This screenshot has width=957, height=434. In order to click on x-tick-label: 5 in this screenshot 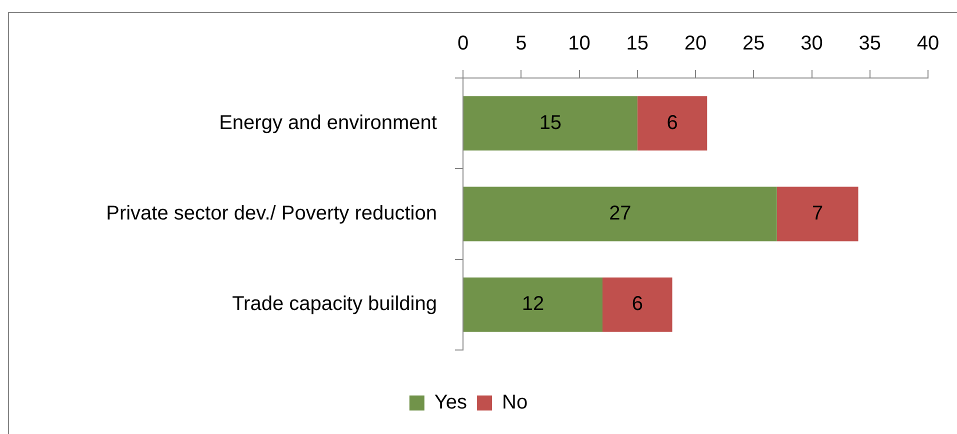, I will do `click(521, 43)`.